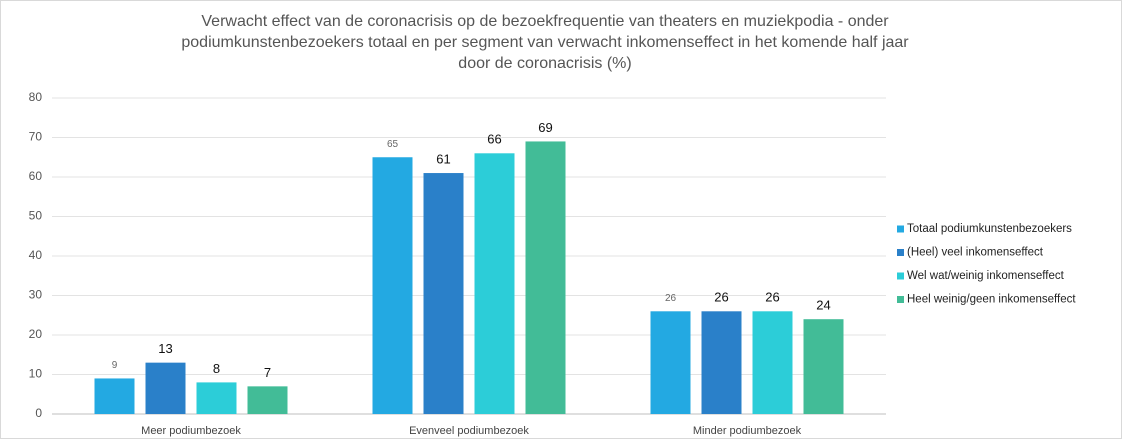 This screenshot has width=1122, height=439. I want to click on y-tick-label: 50, so click(36, 216).